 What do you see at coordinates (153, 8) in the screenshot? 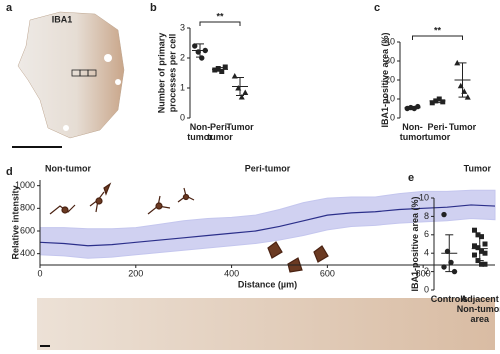
I see `panel-label: b` at bounding box center [153, 8].